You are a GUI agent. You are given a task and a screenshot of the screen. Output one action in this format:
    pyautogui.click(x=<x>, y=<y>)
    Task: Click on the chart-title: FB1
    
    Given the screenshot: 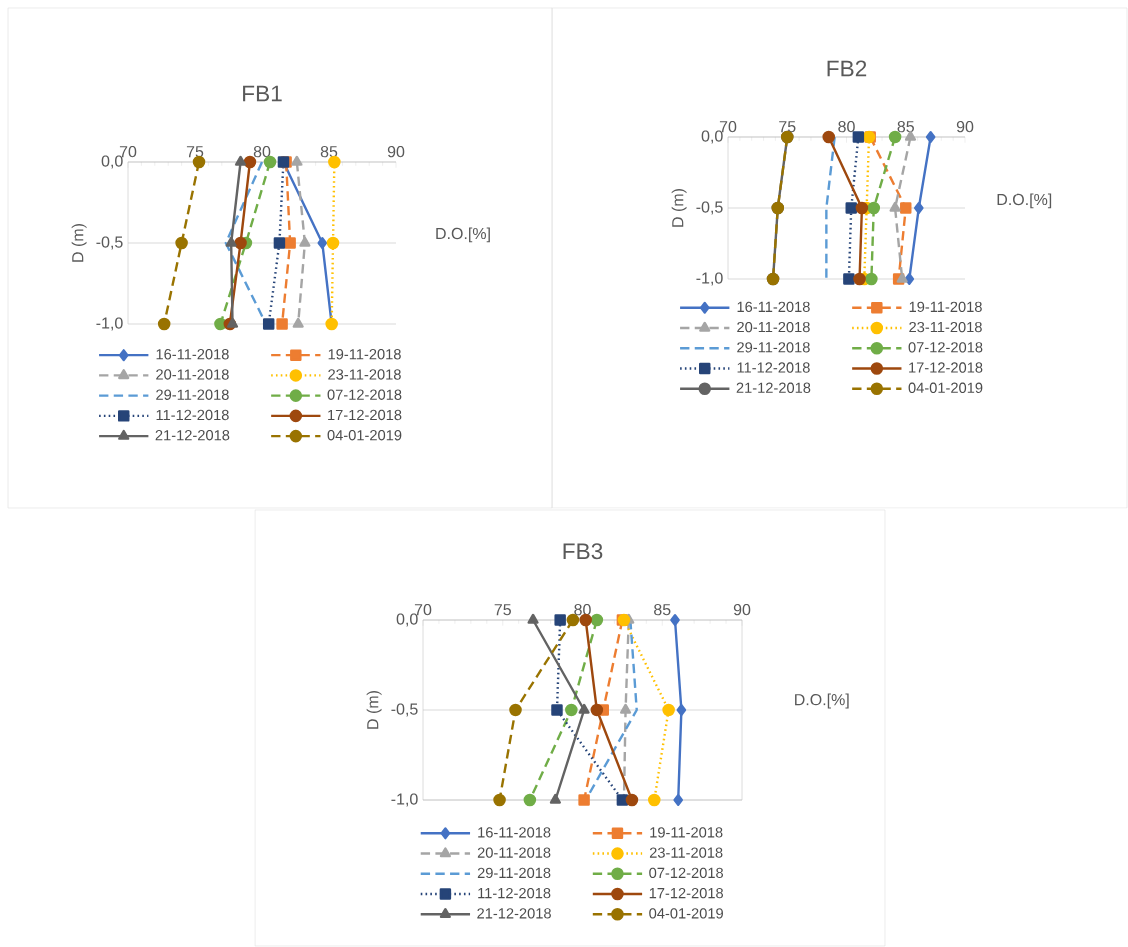 What is the action you would take?
    pyautogui.click(x=262, y=93)
    